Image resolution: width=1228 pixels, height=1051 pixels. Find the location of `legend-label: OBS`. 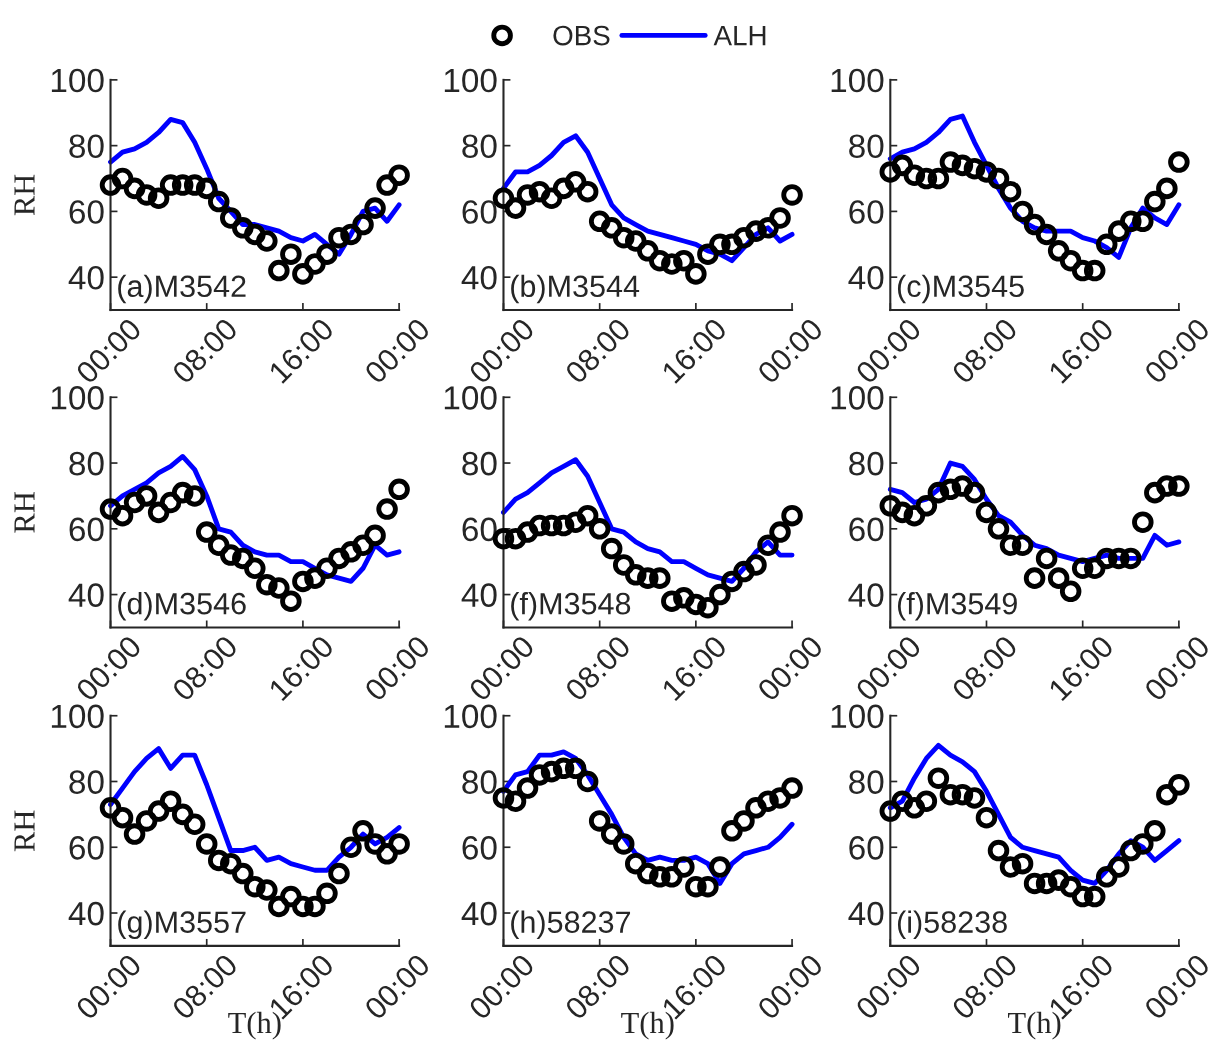

legend-label: OBS is located at coordinates (581, 35).